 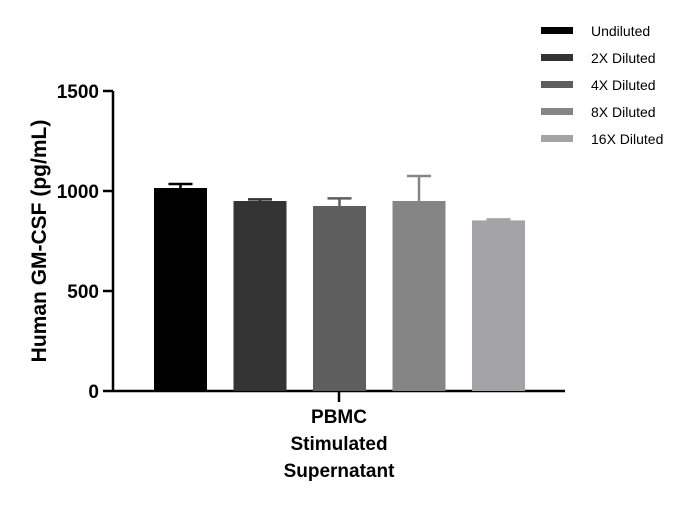 I want to click on y-tick-label: 0, so click(x=93, y=392).